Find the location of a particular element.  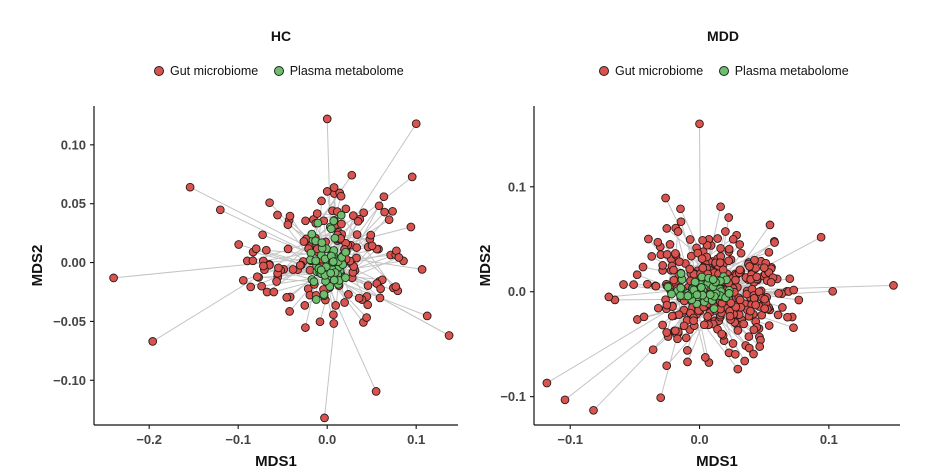

legend-label-plasma: Plasma metabolome is located at coordinates (346, 71).